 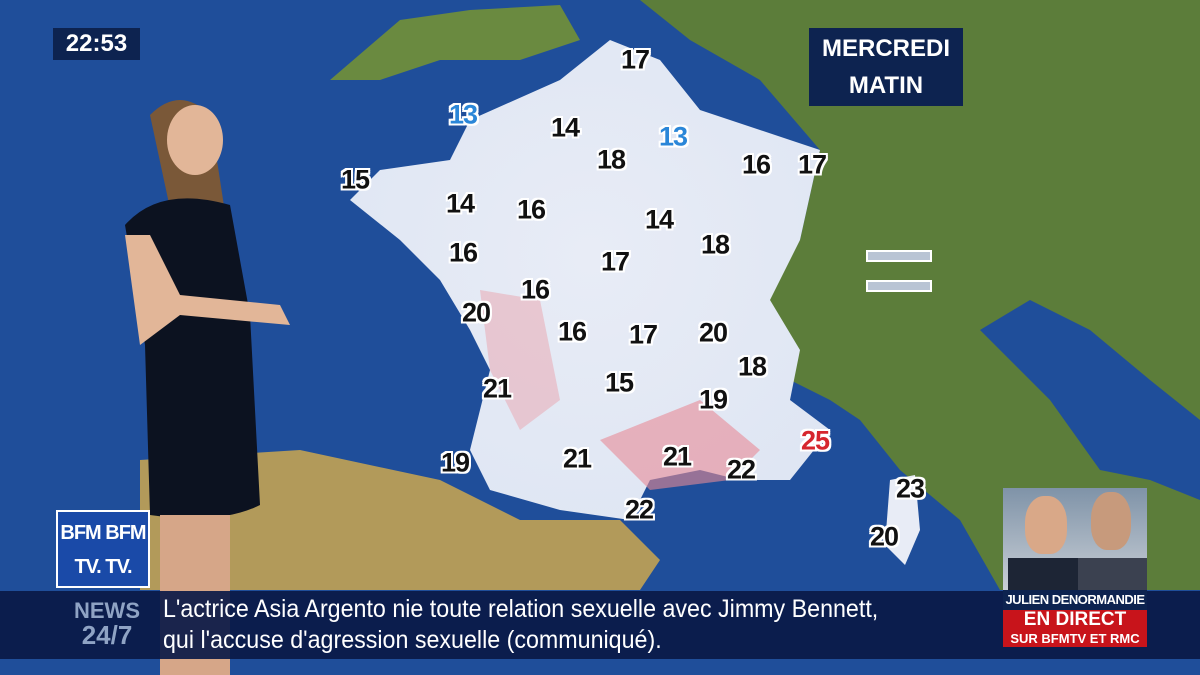 What do you see at coordinates (899, 280) in the screenshot?
I see `equal-sign-symbol` at bounding box center [899, 280].